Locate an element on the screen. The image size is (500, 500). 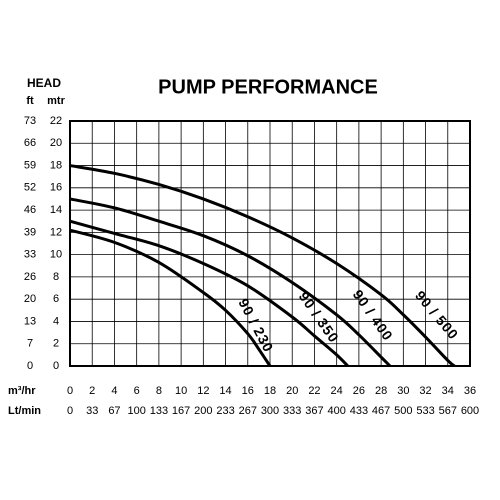
x-tick-label: 20 is located at coordinates (292, 391).